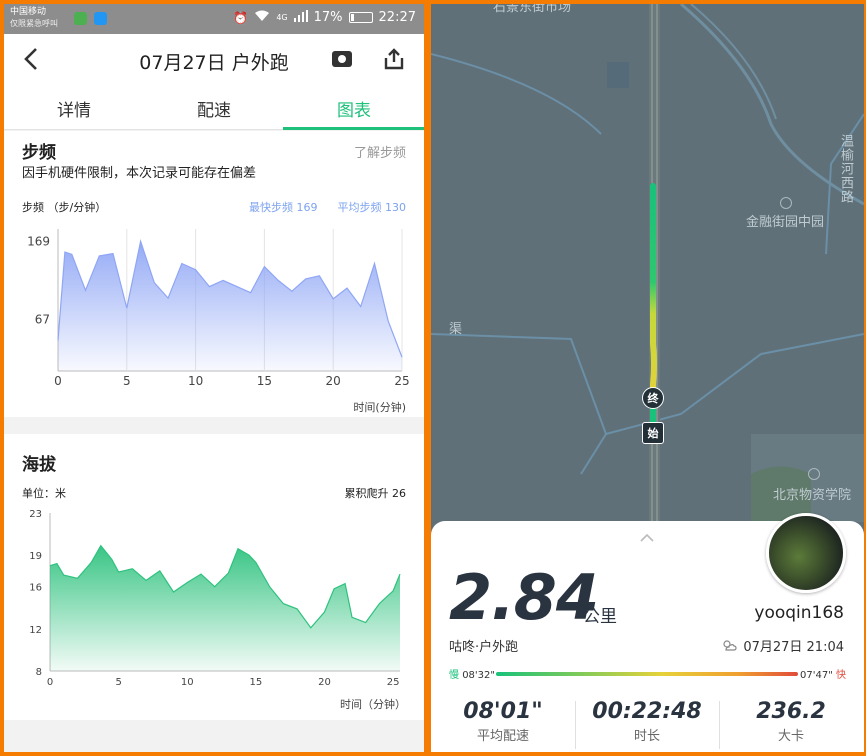  What do you see at coordinates (379, 153) in the screenshot?
I see `learn-cadence-link: 了解步频` at bounding box center [379, 153].